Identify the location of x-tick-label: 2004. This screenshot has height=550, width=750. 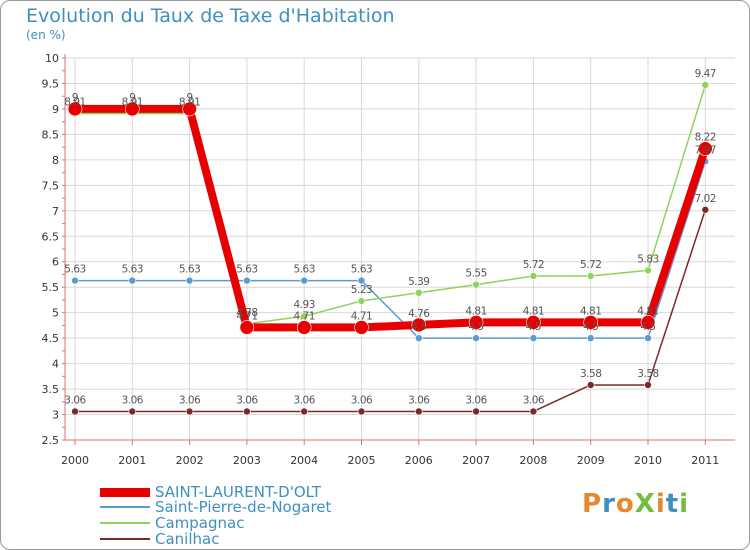
(304, 460).